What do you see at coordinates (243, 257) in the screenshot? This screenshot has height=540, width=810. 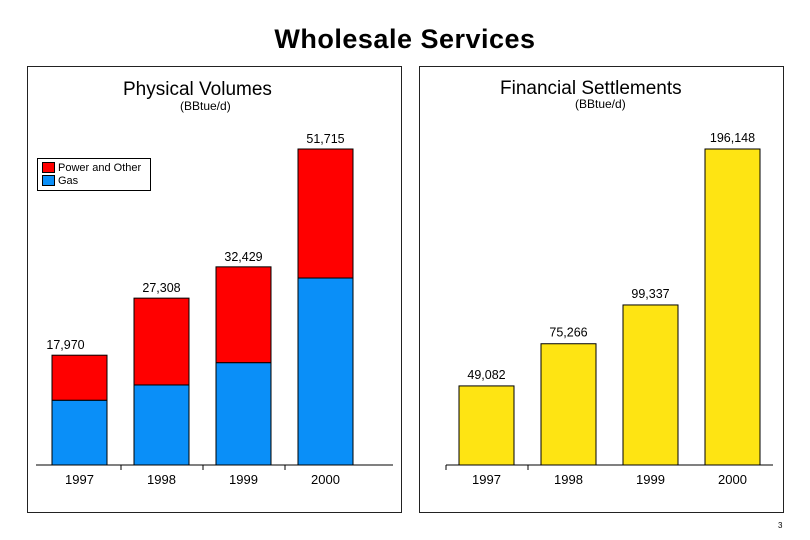 I see `data-label-1999: 32,429` at bounding box center [243, 257].